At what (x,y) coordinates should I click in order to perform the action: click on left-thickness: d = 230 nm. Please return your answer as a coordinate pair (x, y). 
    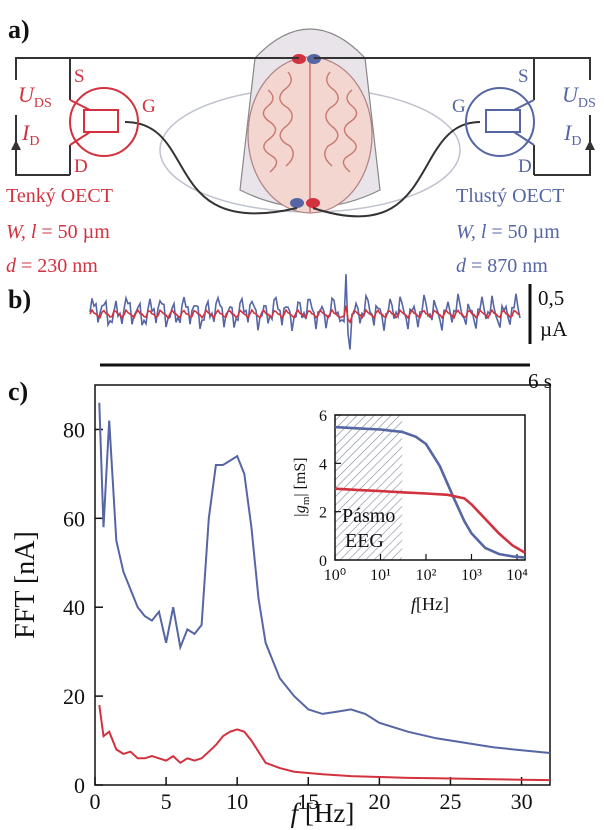
    Looking at the image, I should click on (52, 266).